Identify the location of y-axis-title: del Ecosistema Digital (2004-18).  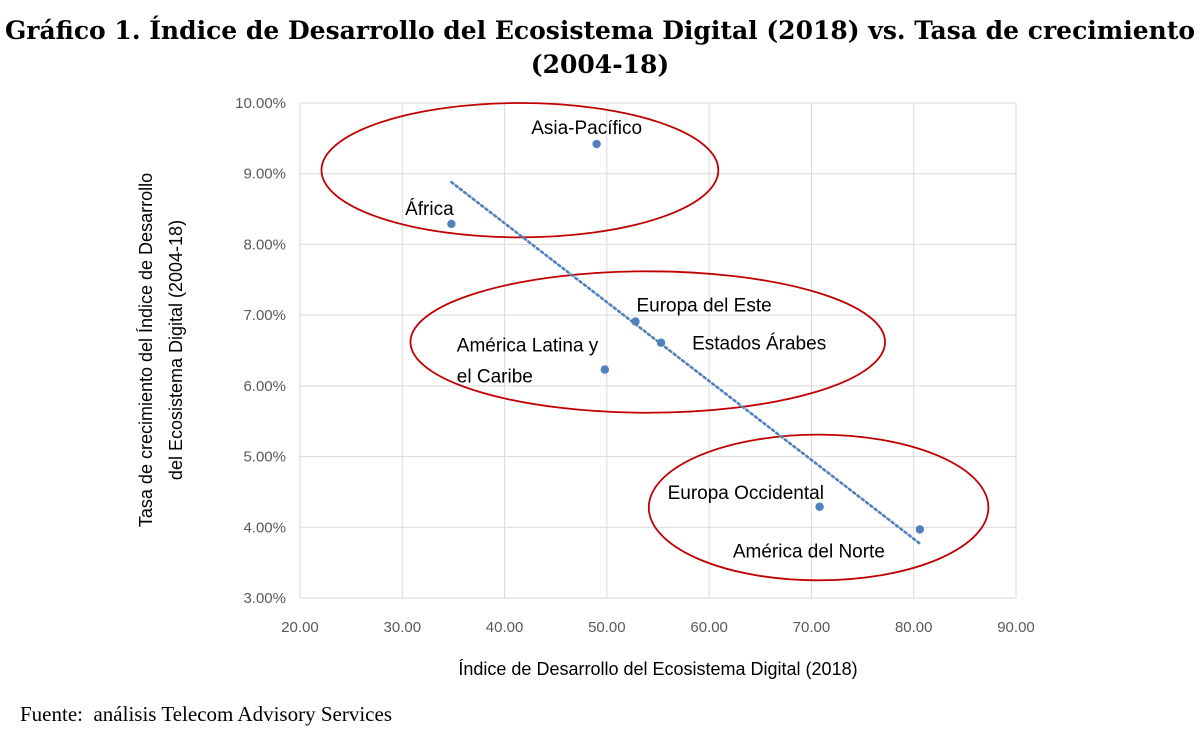
(176, 350).